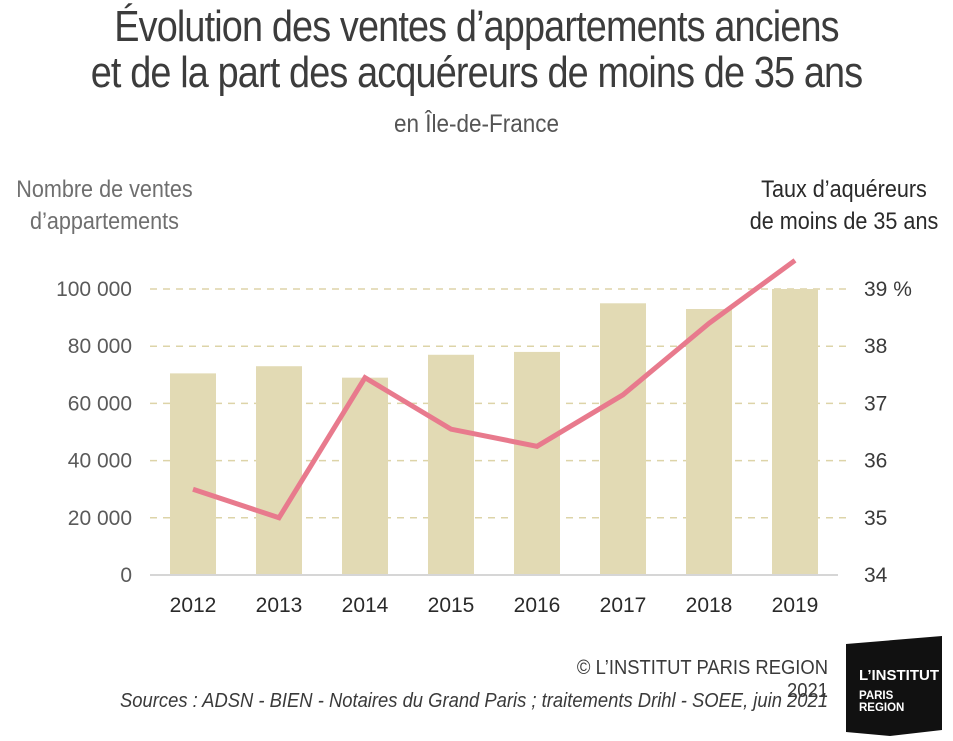 The image size is (953, 741). What do you see at coordinates (494, 605) in the screenshot?
I see `x-axis-ticks: 2012 2013 2014 2015 2016 2017 2018 2019` at bounding box center [494, 605].